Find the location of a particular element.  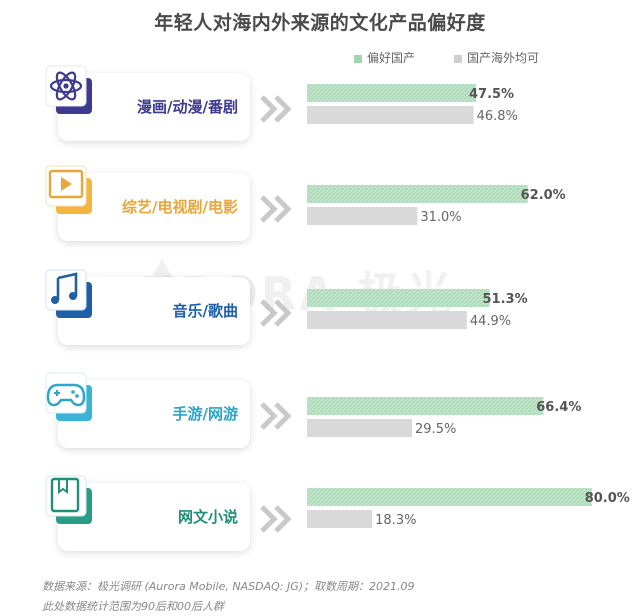

value-label-either-4: 18.3% is located at coordinates (395, 520).